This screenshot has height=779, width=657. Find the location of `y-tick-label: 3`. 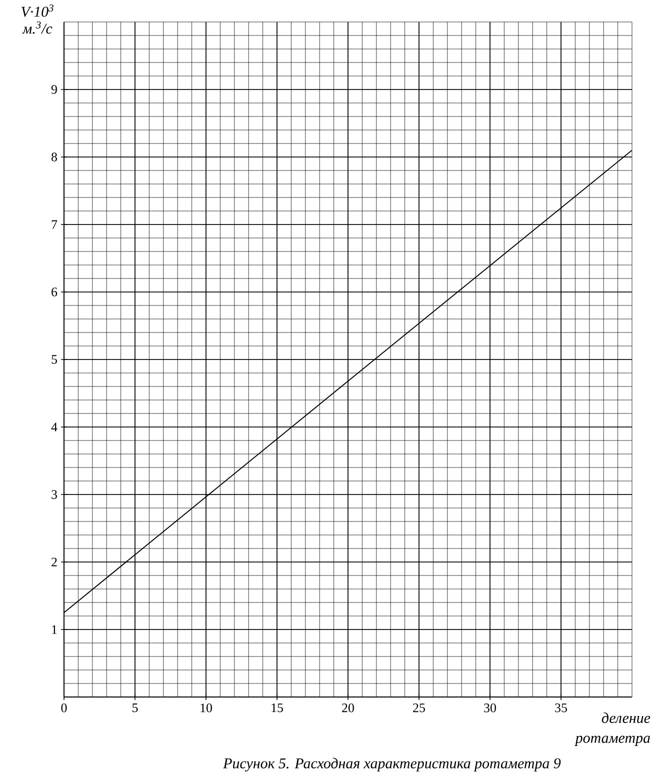

y-tick-label: 3 is located at coordinates (54, 494).